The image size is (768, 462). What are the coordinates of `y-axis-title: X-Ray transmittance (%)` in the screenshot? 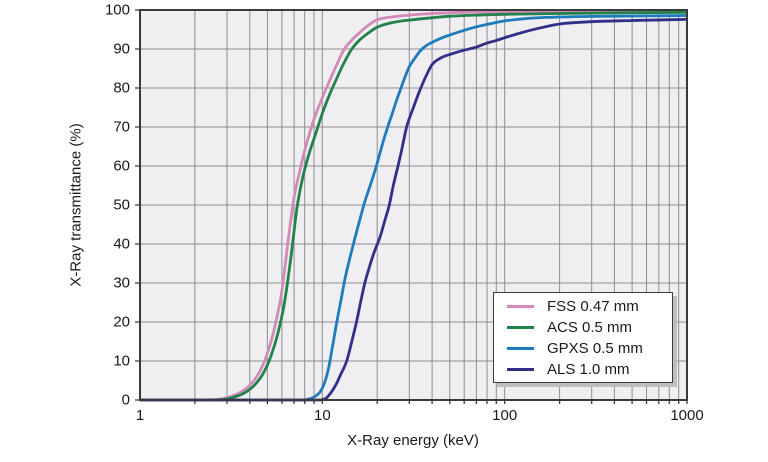 It's located at (76, 205).